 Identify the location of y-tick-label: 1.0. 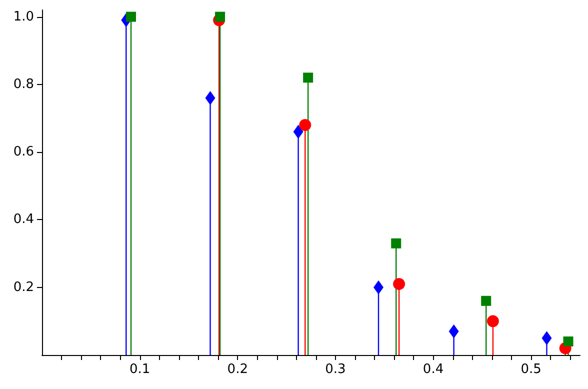
(23, 16).